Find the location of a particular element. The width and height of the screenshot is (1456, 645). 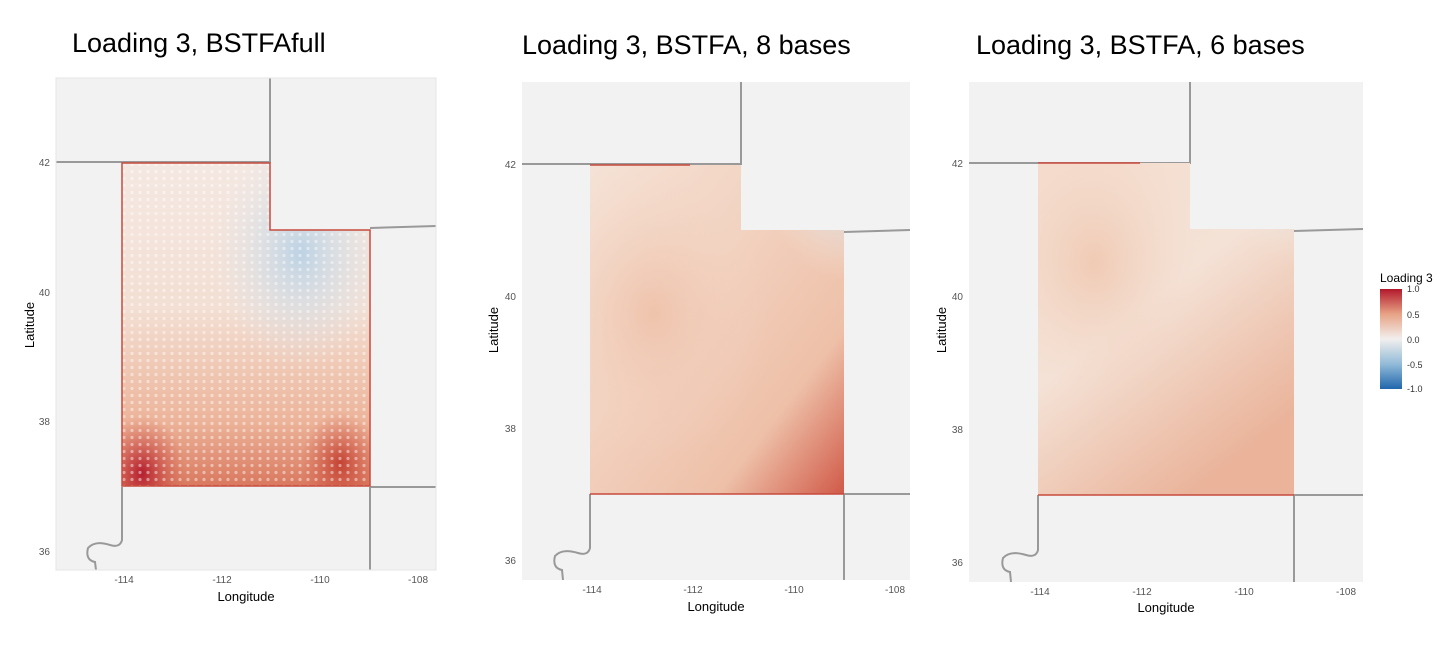

color-legend: Loading 3 1.0 0.5 0.0 -0.5 -1.0 is located at coordinates (1406, 332).